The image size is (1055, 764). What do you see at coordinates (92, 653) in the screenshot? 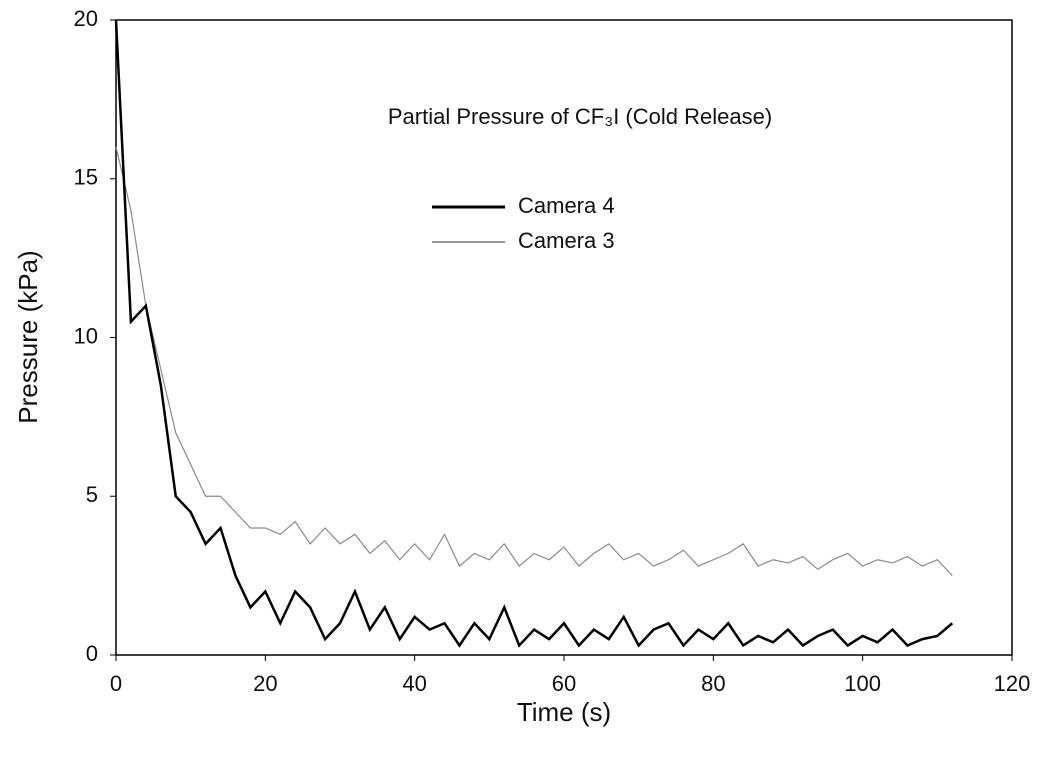
I see `y-tick-label: 0` at bounding box center [92, 653].